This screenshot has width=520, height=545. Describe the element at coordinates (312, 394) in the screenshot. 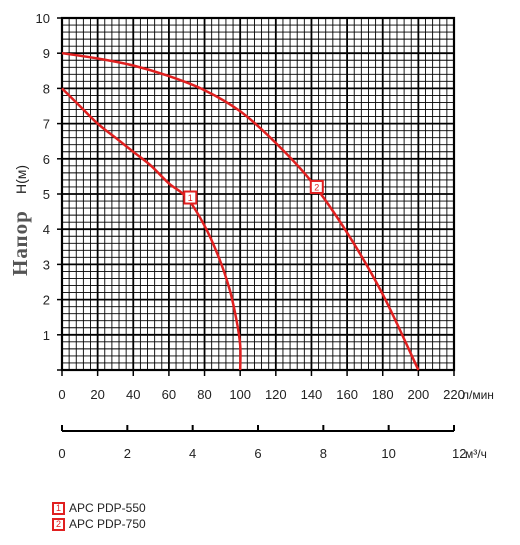

I see `x-tick-label: 140` at that location.